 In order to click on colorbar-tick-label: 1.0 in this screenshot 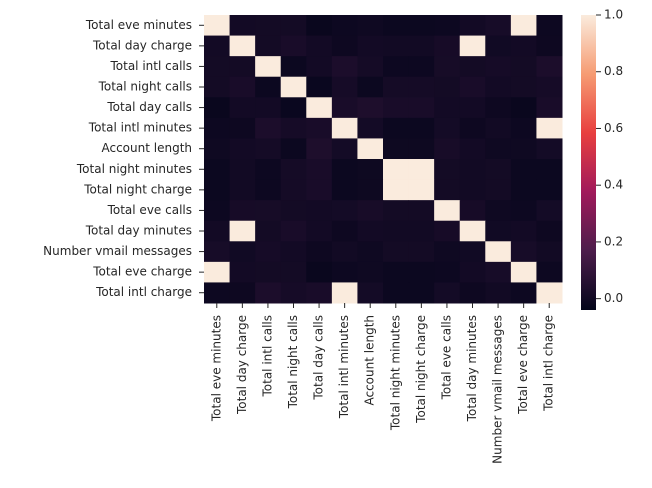, I will do `click(613, 15)`.